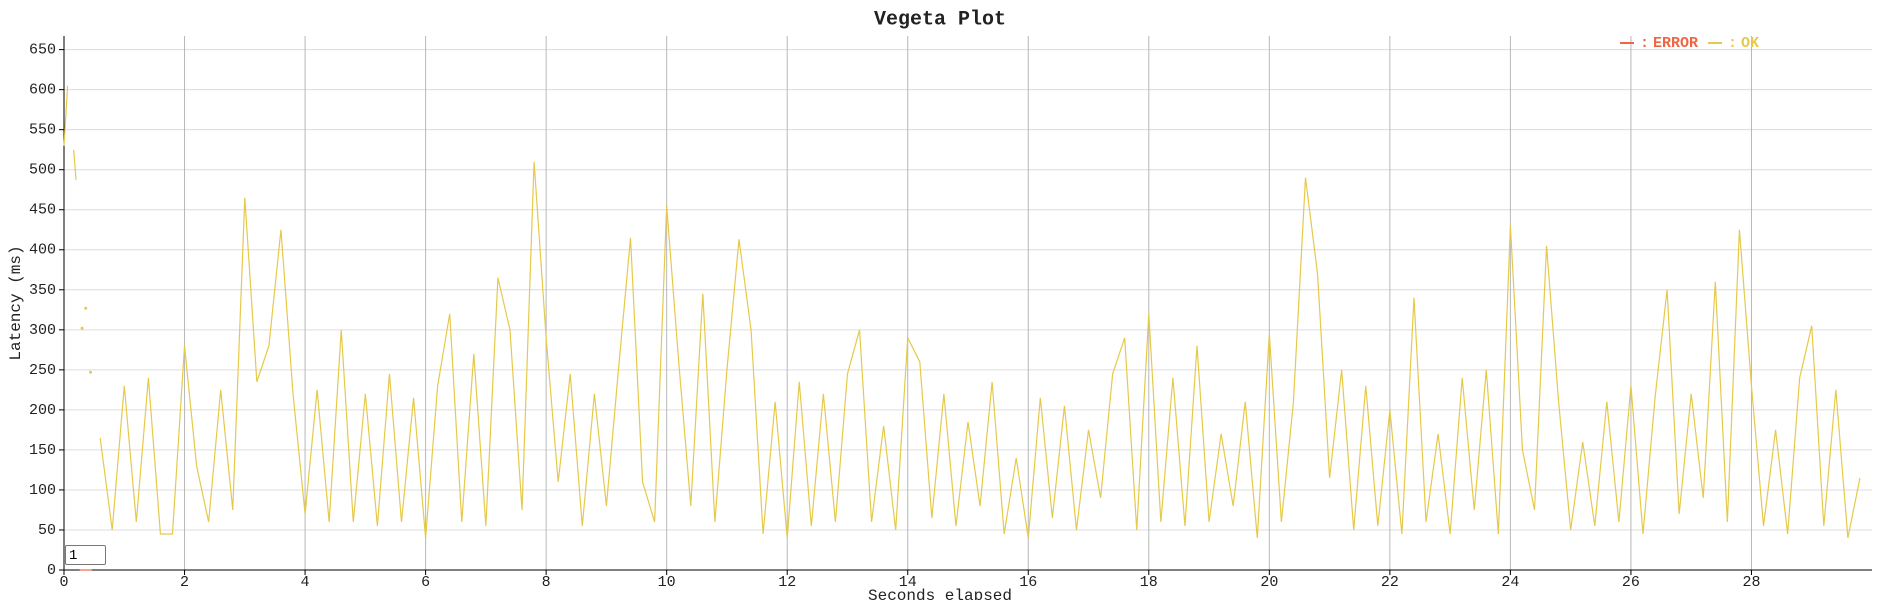 The width and height of the screenshot is (1900, 600). I want to click on y-tick-label: 150, so click(42, 450).